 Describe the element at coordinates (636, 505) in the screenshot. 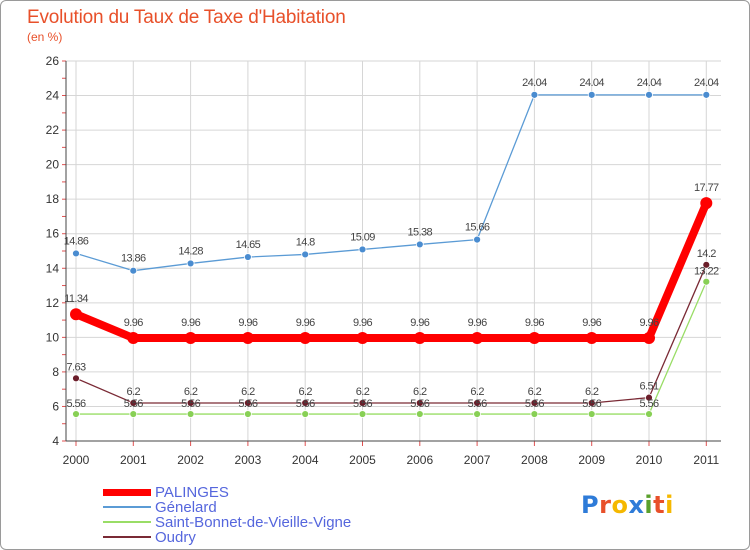

I see `logo-letter: x` at that location.